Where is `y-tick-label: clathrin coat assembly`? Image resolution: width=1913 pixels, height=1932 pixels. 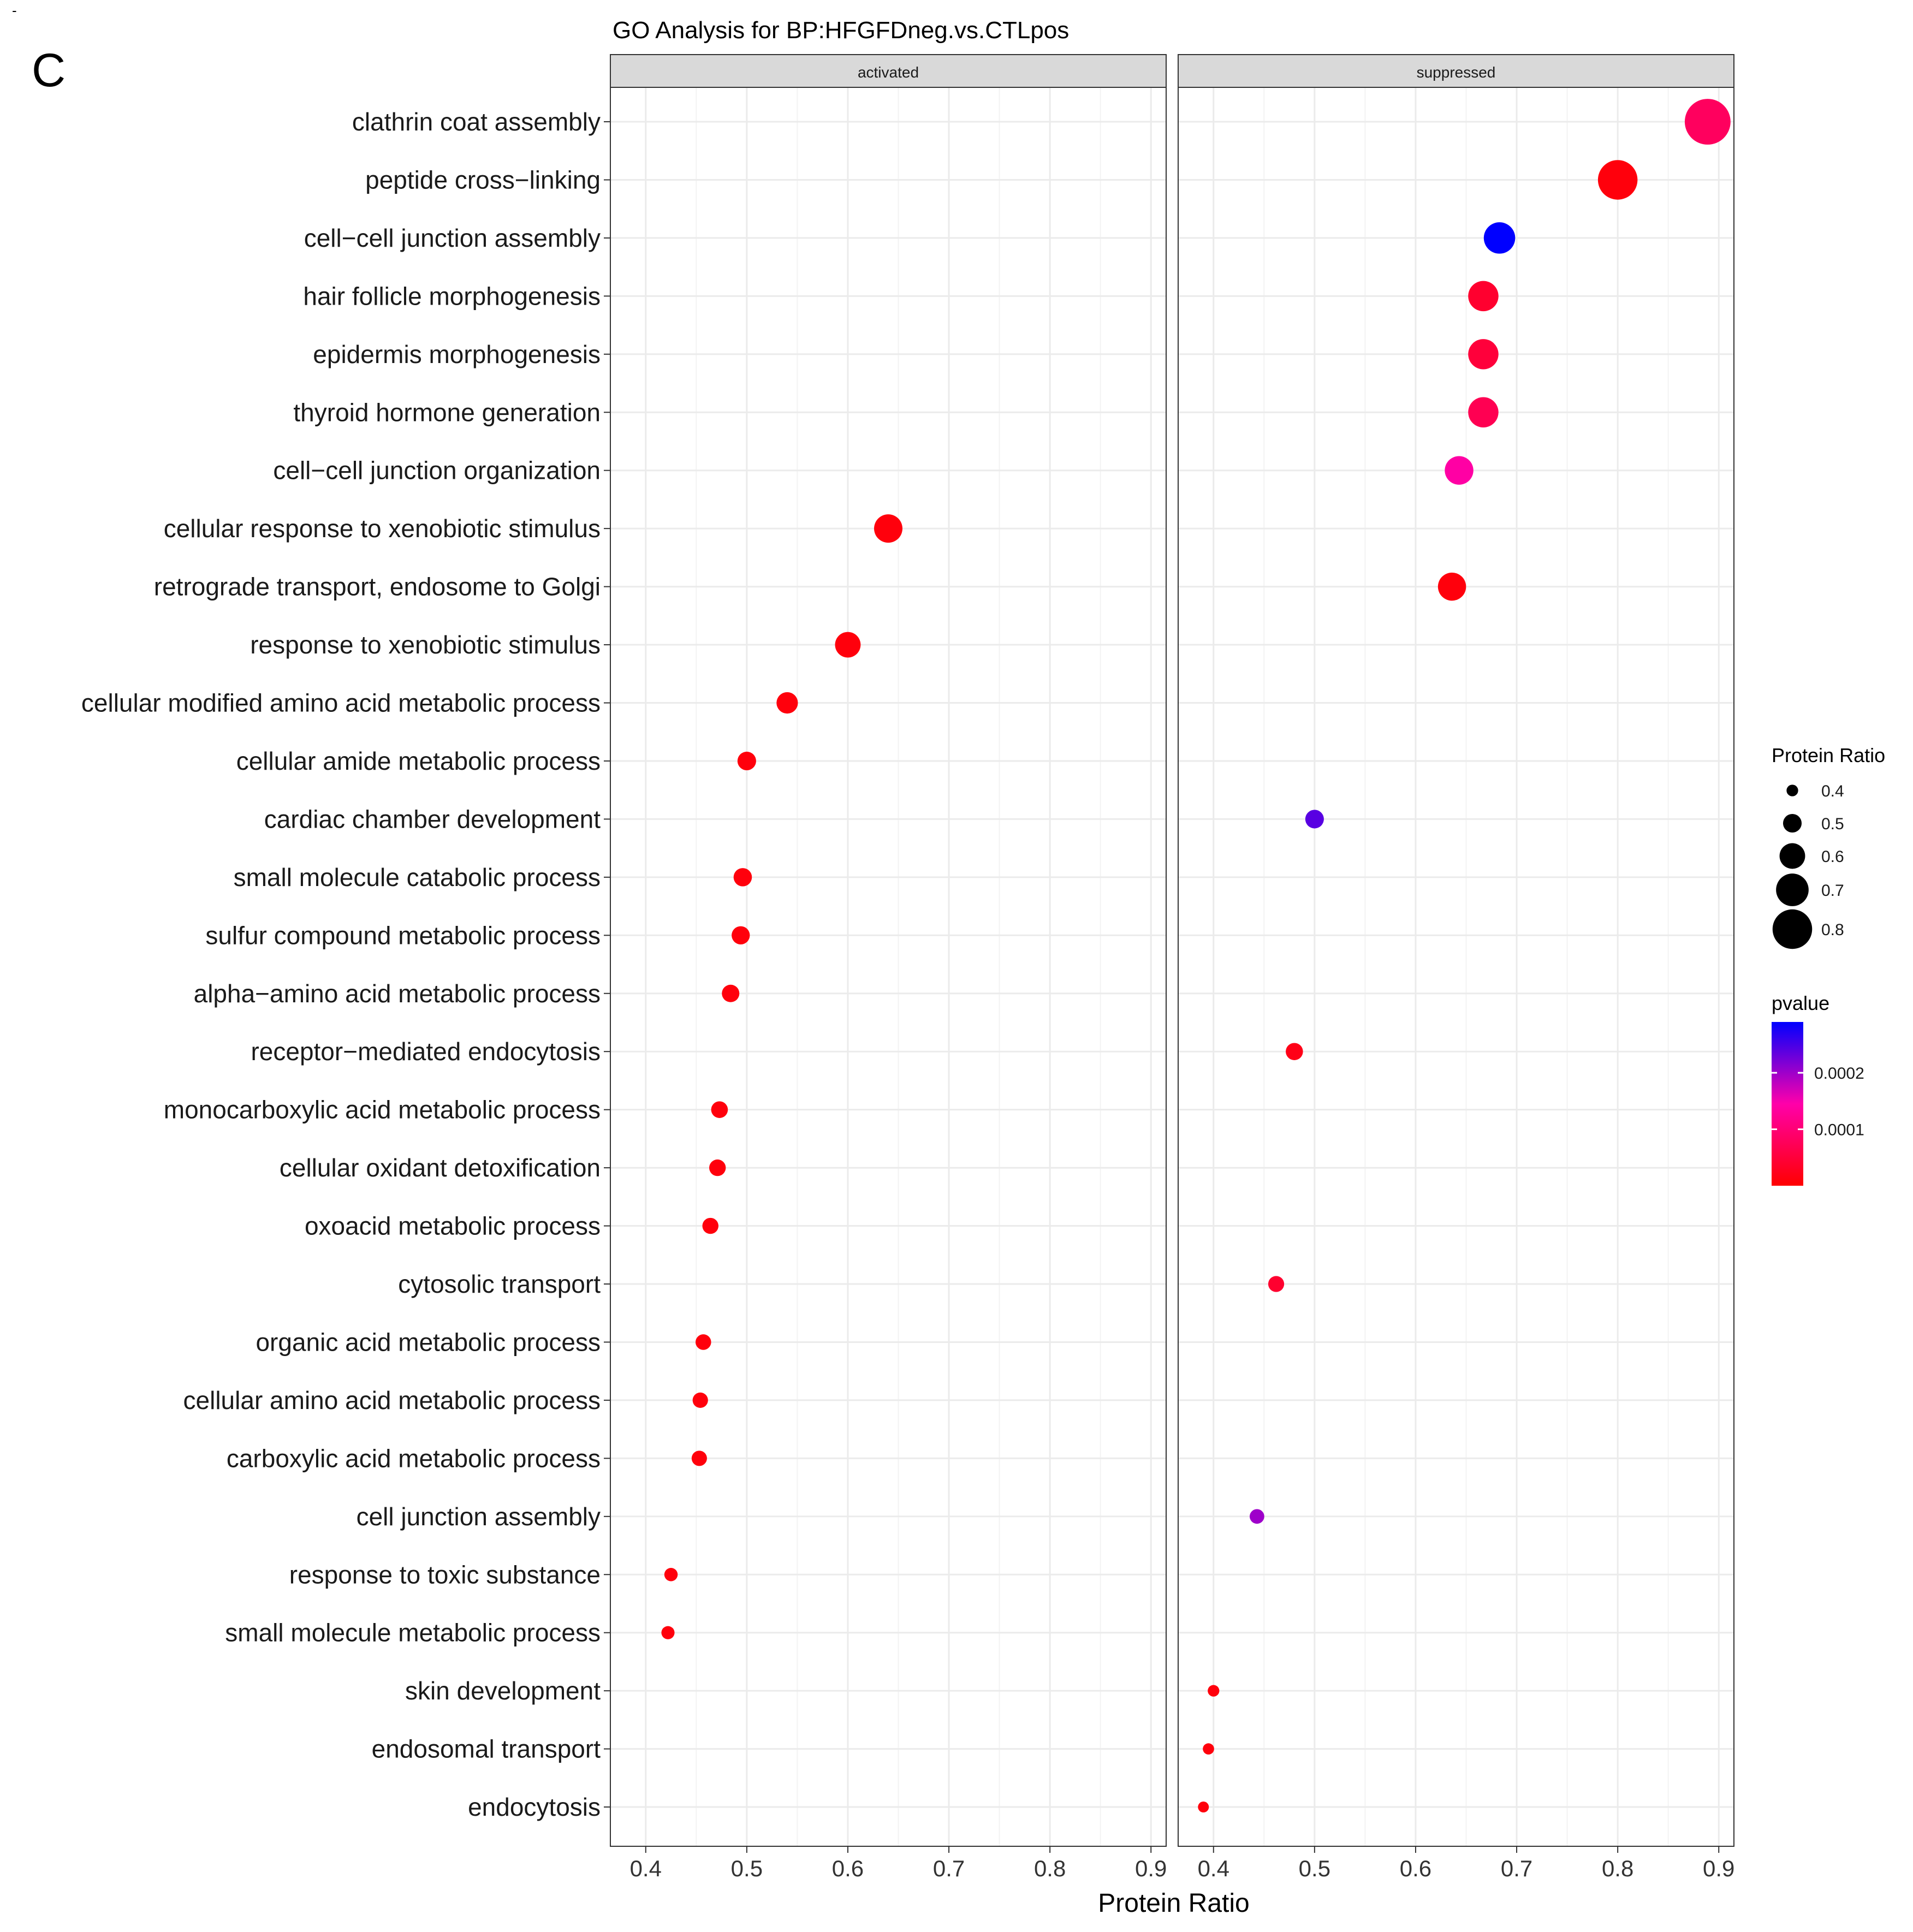
y-tick-label: clathrin coat assembly is located at coordinates (476, 122).